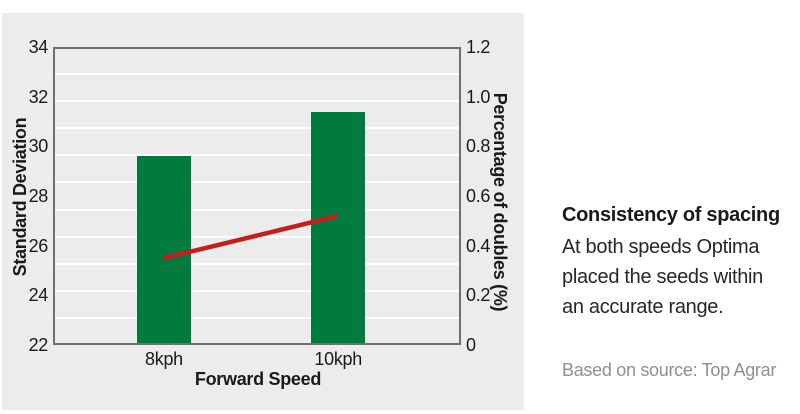 The image size is (800, 414). Describe the element at coordinates (258, 379) in the screenshot. I see `x-axis-title: Forward Speed` at that location.